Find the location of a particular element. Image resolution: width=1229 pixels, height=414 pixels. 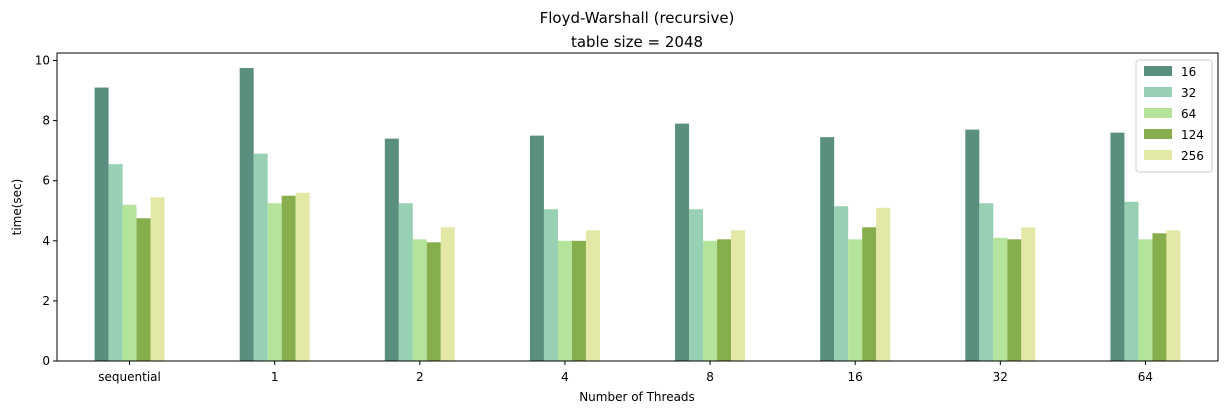

y-tick-label: 8 is located at coordinates (46, 121).